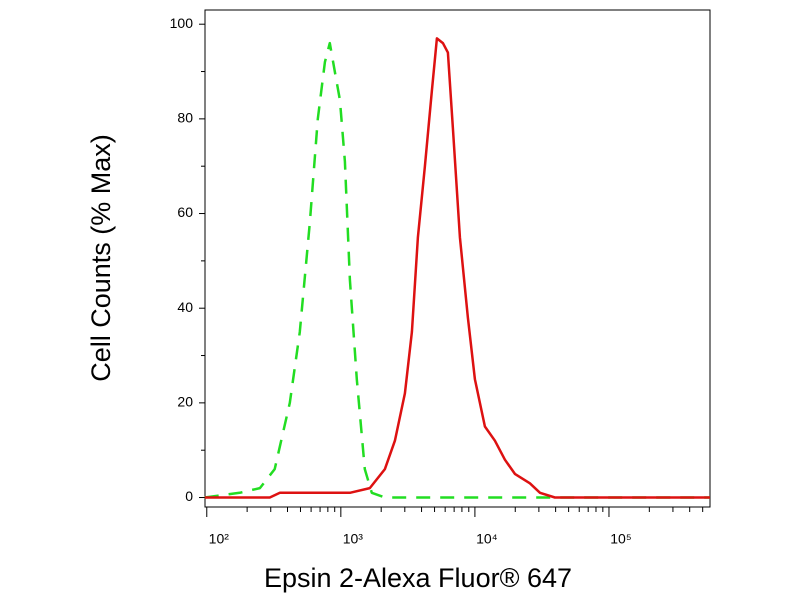 The height and width of the screenshot is (600, 800). What do you see at coordinates (620, 539) in the screenshot?
I see `x-tick-label: 10⁵` at bounding box center [620, 539].